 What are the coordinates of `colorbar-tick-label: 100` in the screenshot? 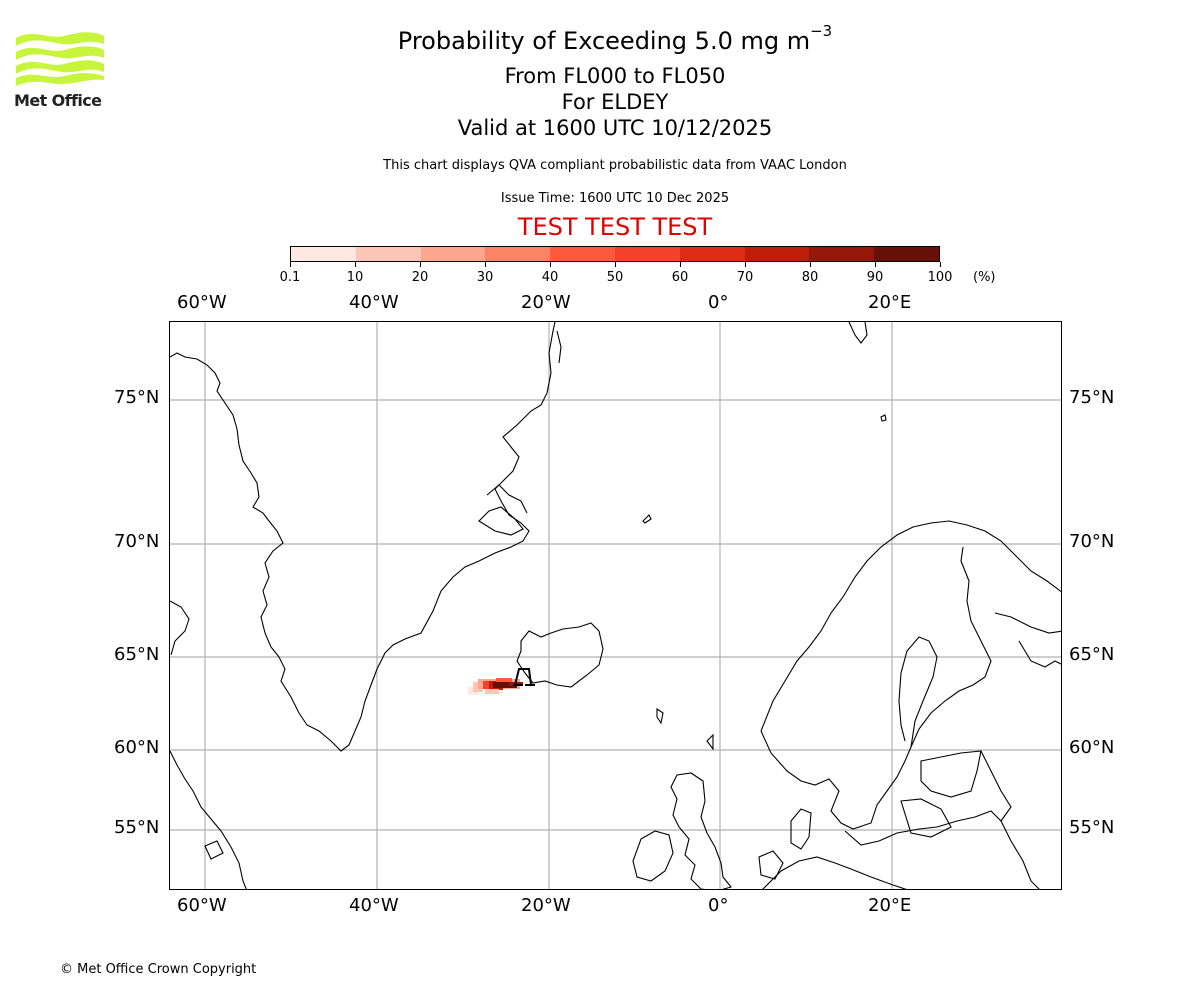 It's located at (940, 277).